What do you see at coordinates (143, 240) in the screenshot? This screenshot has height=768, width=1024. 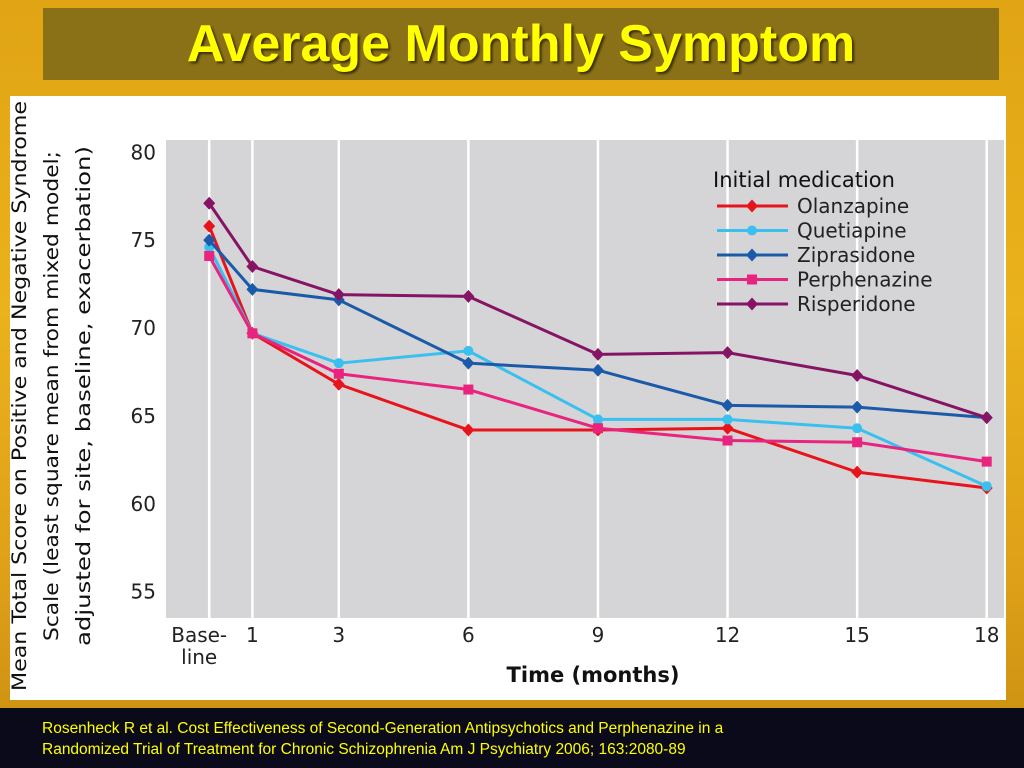 I see `y-tick-label: 75` at bounding box center [143, 240].